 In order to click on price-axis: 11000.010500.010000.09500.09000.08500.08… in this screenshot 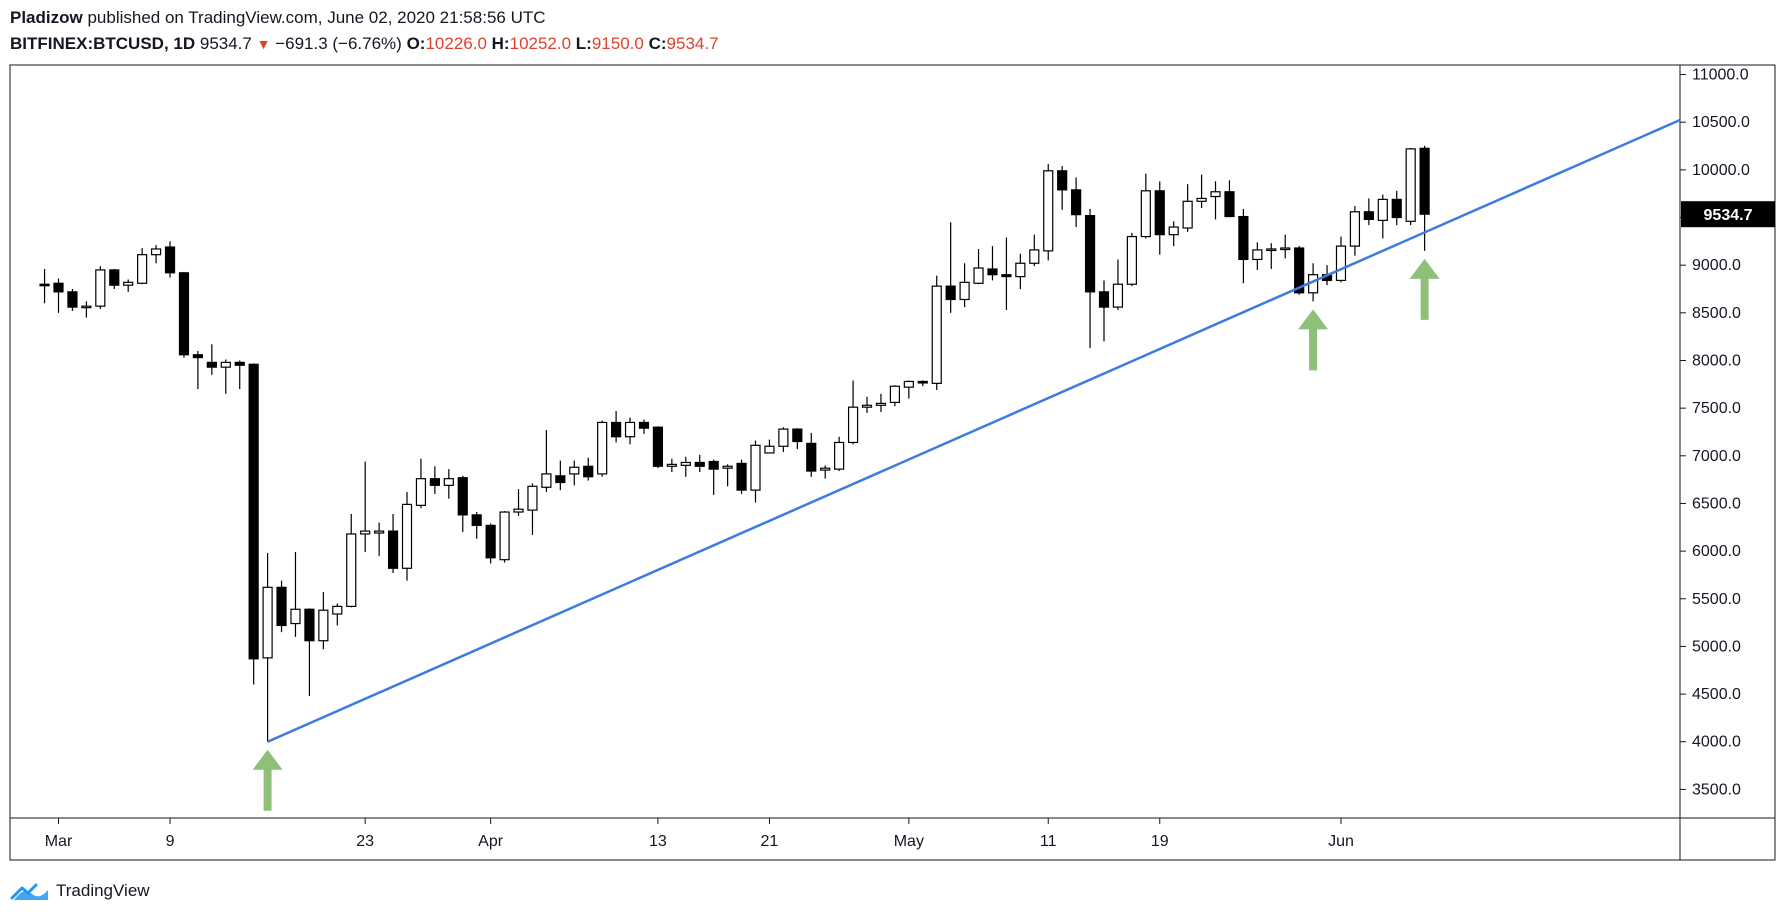, I will do `click(1715, 433)`.